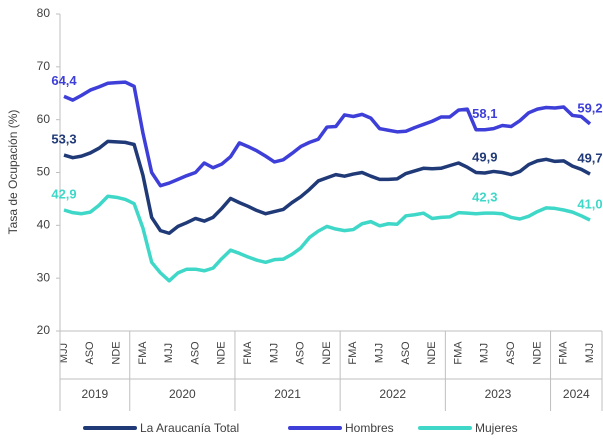  I want to click on y-axis-title: Tasa de Ocupación (%), so click(13, 172).